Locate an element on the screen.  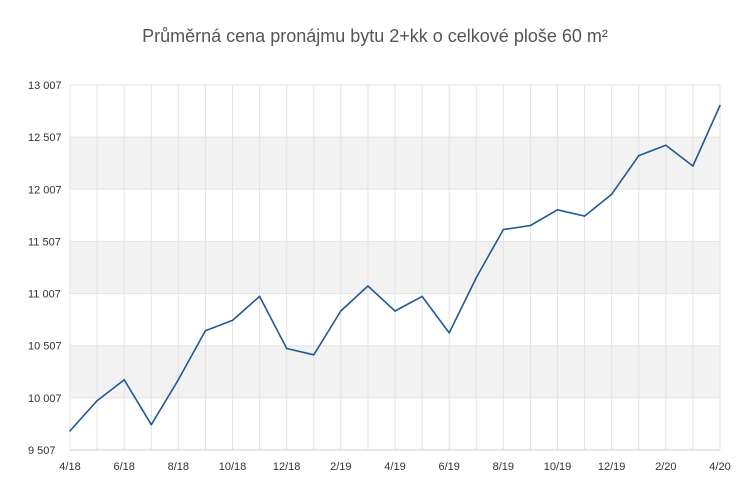
x-tick-label: 4/18 is located at coordinates (69, 467).